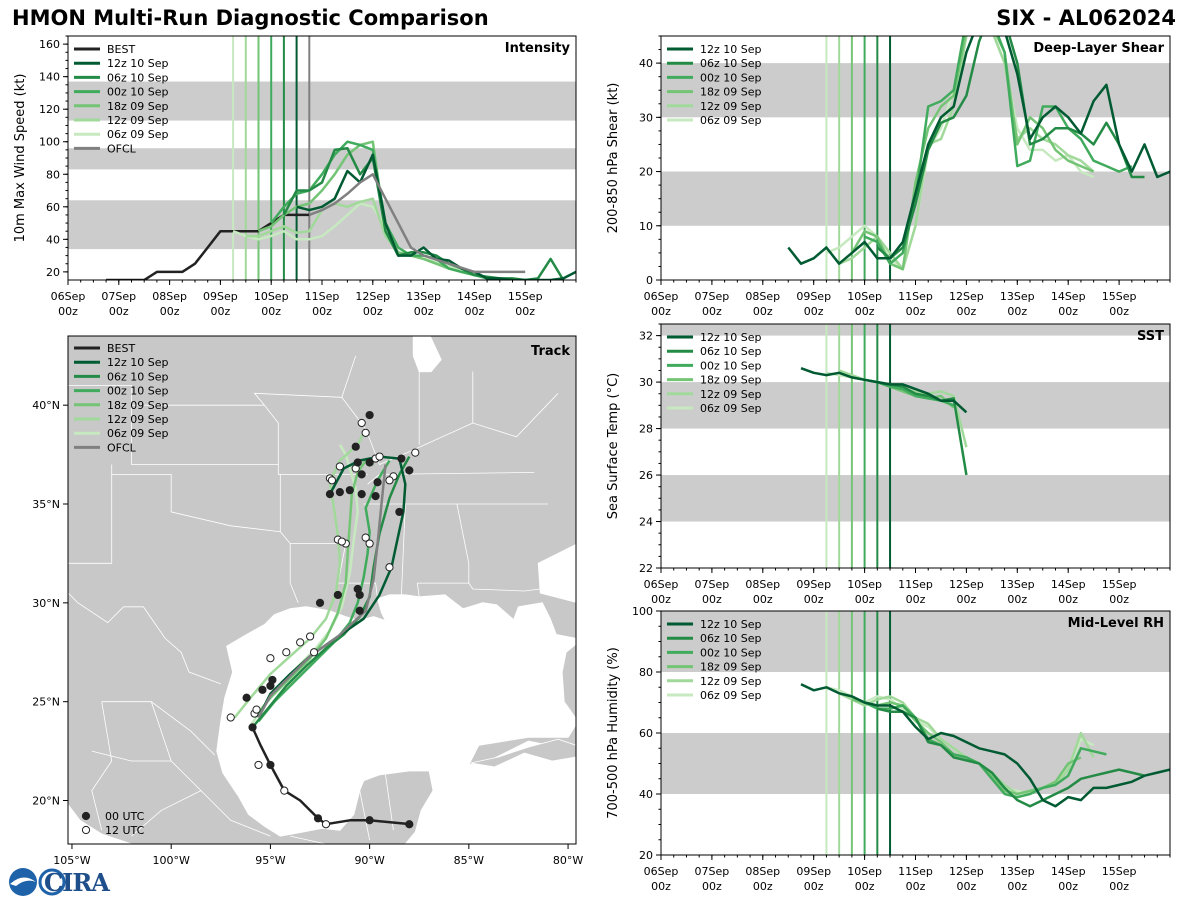 The image size is (1200, 902). I want to click on rh-xtick-sub-3: 00z, so click(814, 886).